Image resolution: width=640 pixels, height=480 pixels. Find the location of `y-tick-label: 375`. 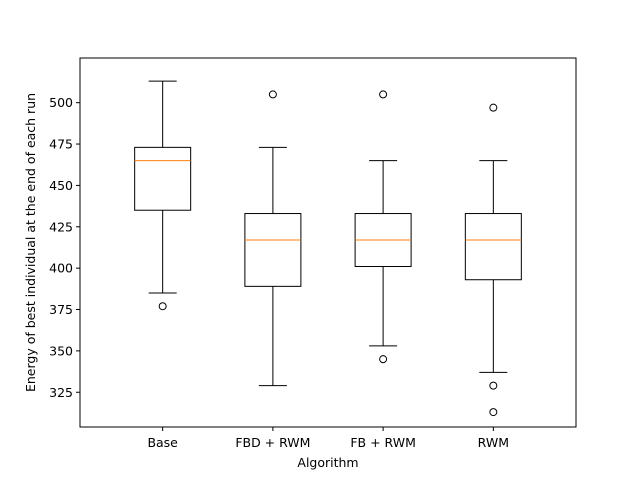

y-tick-label: 375 is located at coordinates (61, 309).